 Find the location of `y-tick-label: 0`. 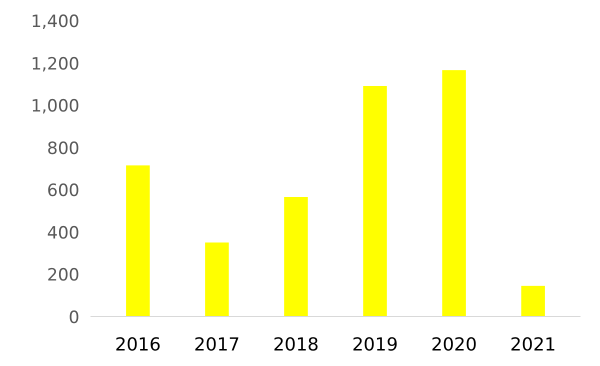

y-tick-label: 0 is located at coordinates (74, 318).